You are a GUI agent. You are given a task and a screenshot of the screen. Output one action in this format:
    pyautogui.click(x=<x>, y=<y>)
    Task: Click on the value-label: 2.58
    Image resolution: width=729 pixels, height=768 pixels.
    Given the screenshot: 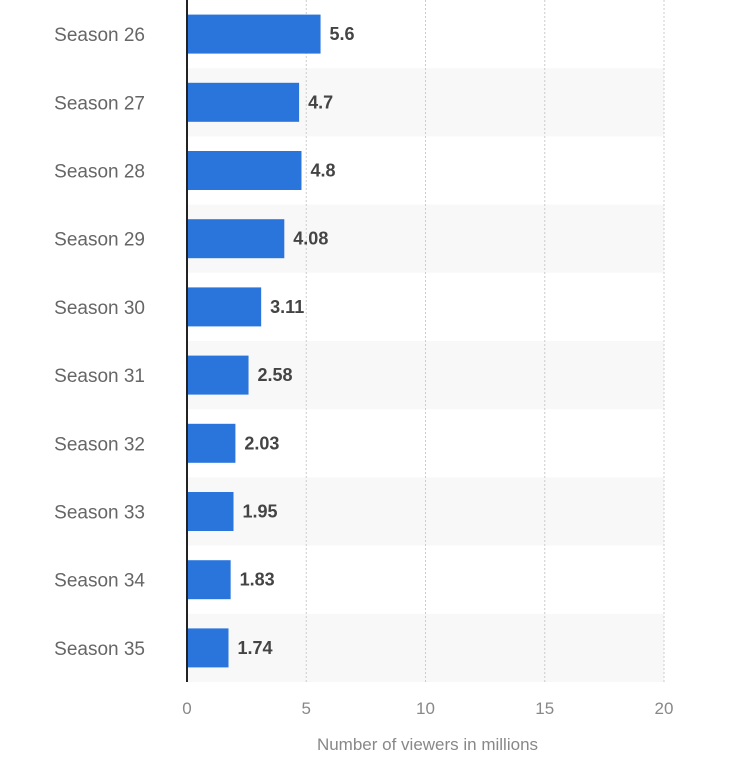 What is the action you would take?
    pyautogui.click(x=275, y=375)
    